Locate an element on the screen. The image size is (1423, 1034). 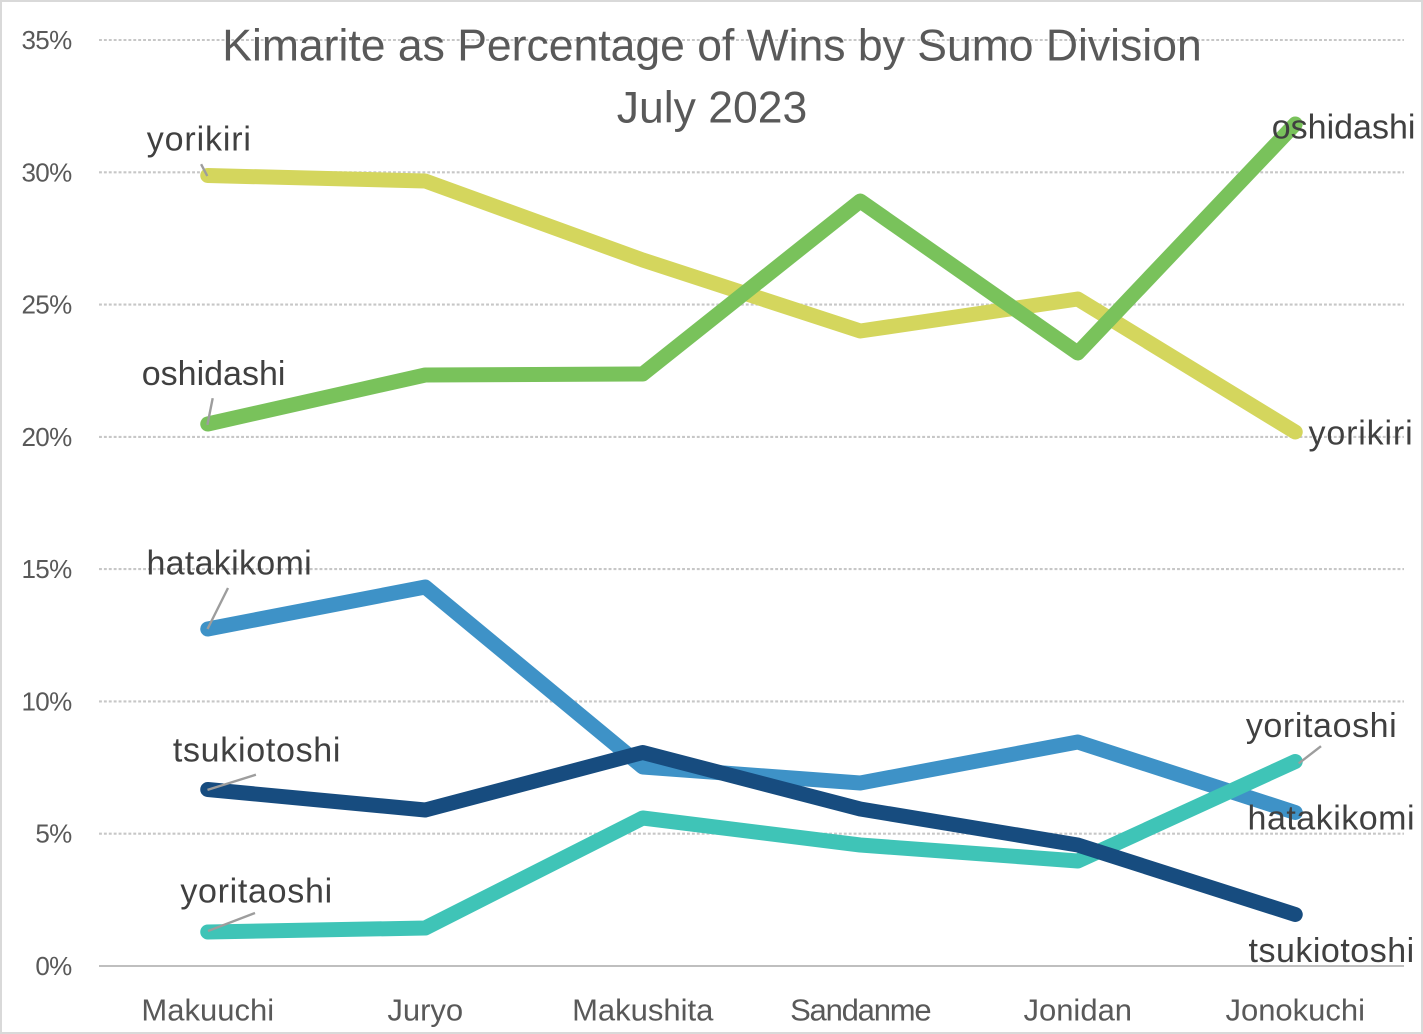
svg-text: 35% is located at coordinates (47, 40).